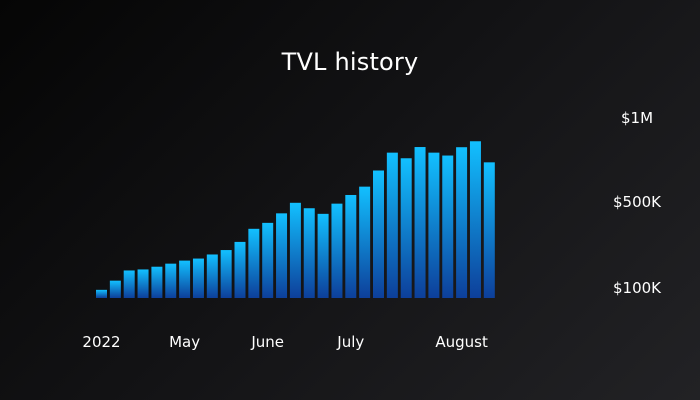 Image resolution: width=700 pixels, height=400 pixels. I want to click on x-tick-label: August, so click(461, 342).